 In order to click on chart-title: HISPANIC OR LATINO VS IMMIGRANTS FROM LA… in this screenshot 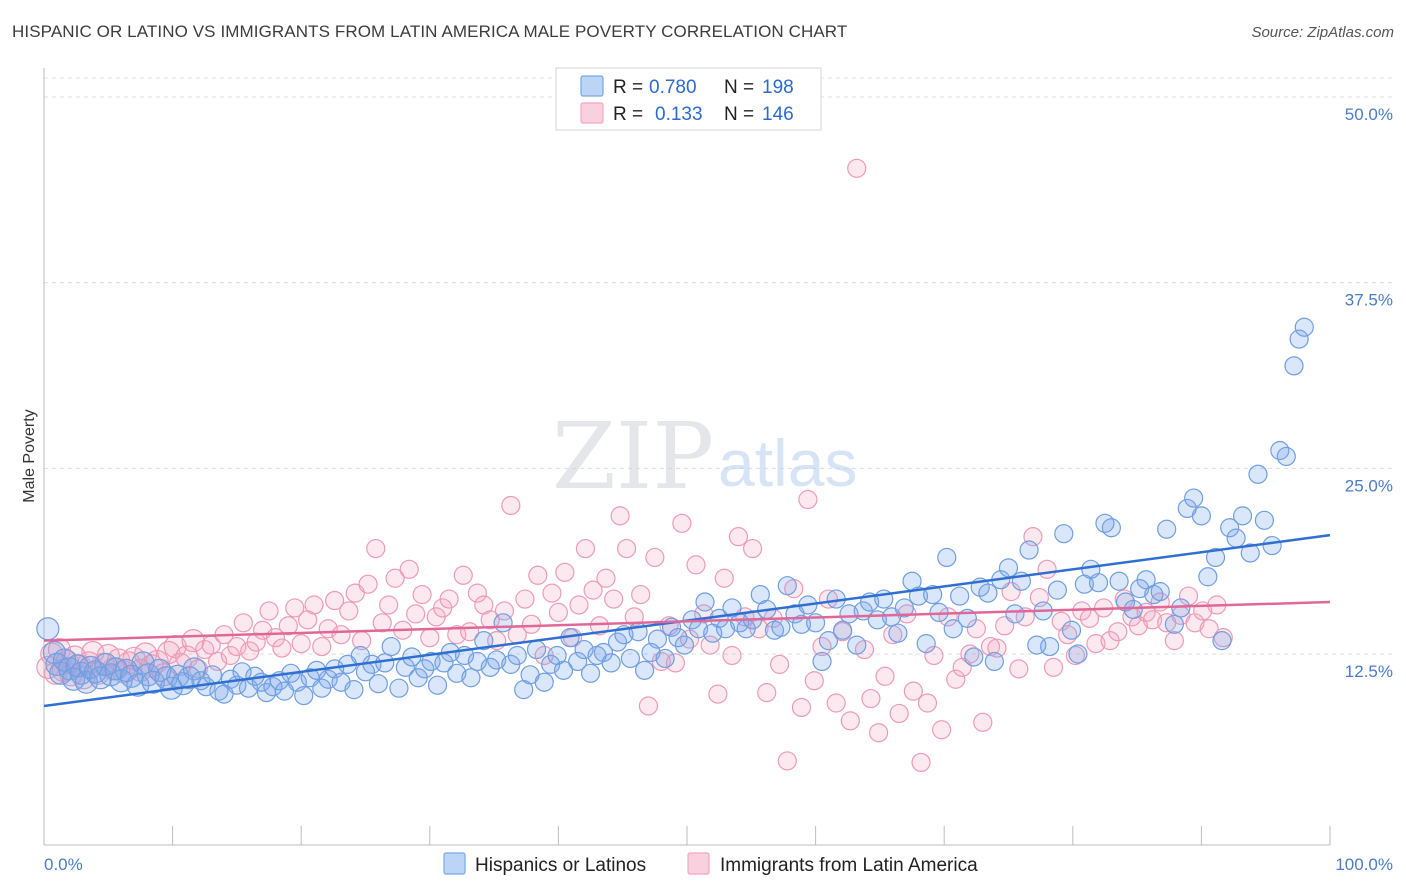, I will do `click(430, 31)`.